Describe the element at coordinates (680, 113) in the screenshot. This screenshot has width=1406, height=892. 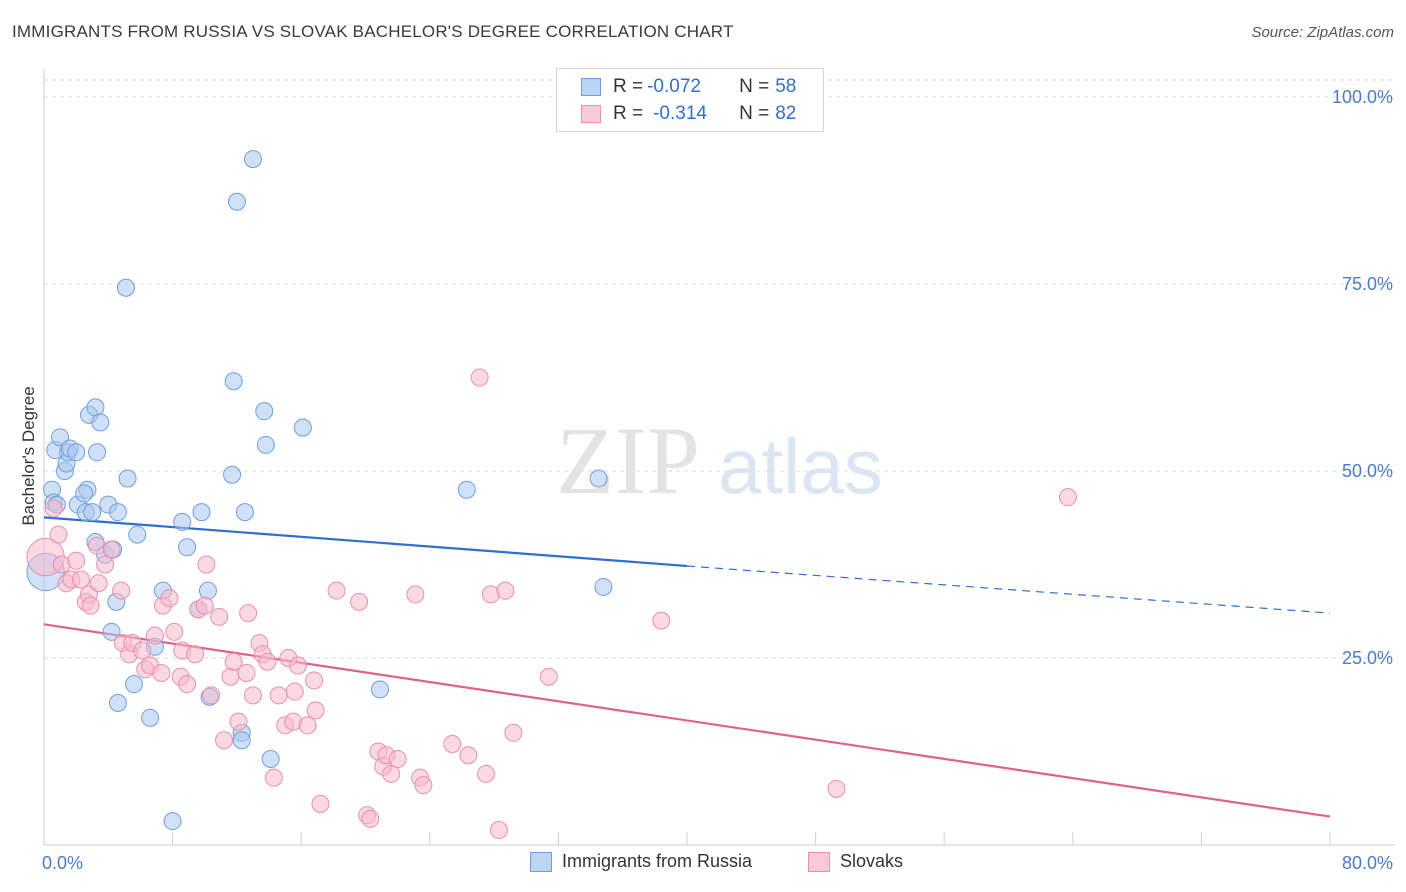
I see `slovaks-r-value: -0.314` at that location.